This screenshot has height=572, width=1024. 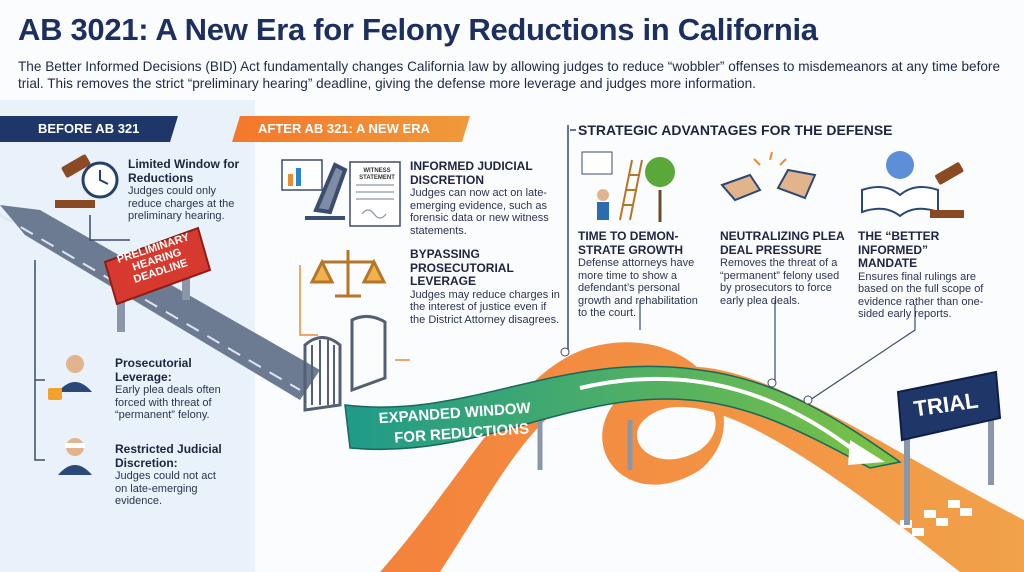 What do you see at coordinates (75, 470) in the screenshot?
I see `judge-body` at bounding box center [75, 470].